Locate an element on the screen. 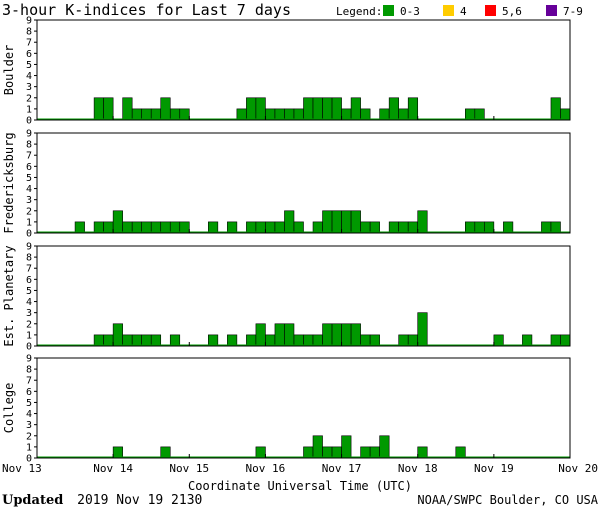  y-axis-title: Boulder is located at coordinates (9, 70).